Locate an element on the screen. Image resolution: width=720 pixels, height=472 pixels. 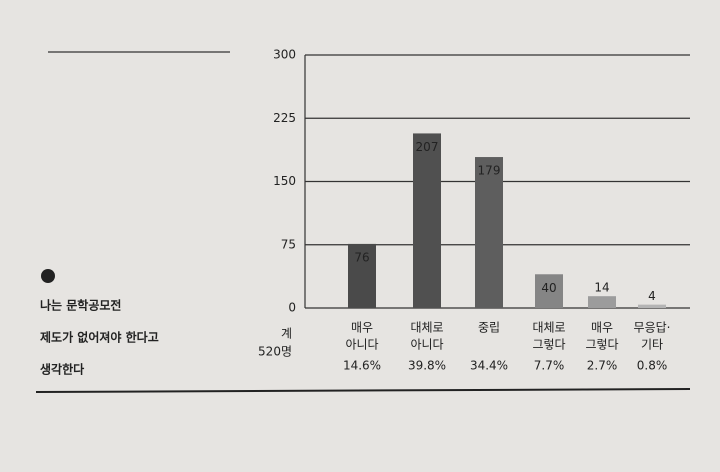
percent-label: 39.8% is located at coordinates (427, 366).